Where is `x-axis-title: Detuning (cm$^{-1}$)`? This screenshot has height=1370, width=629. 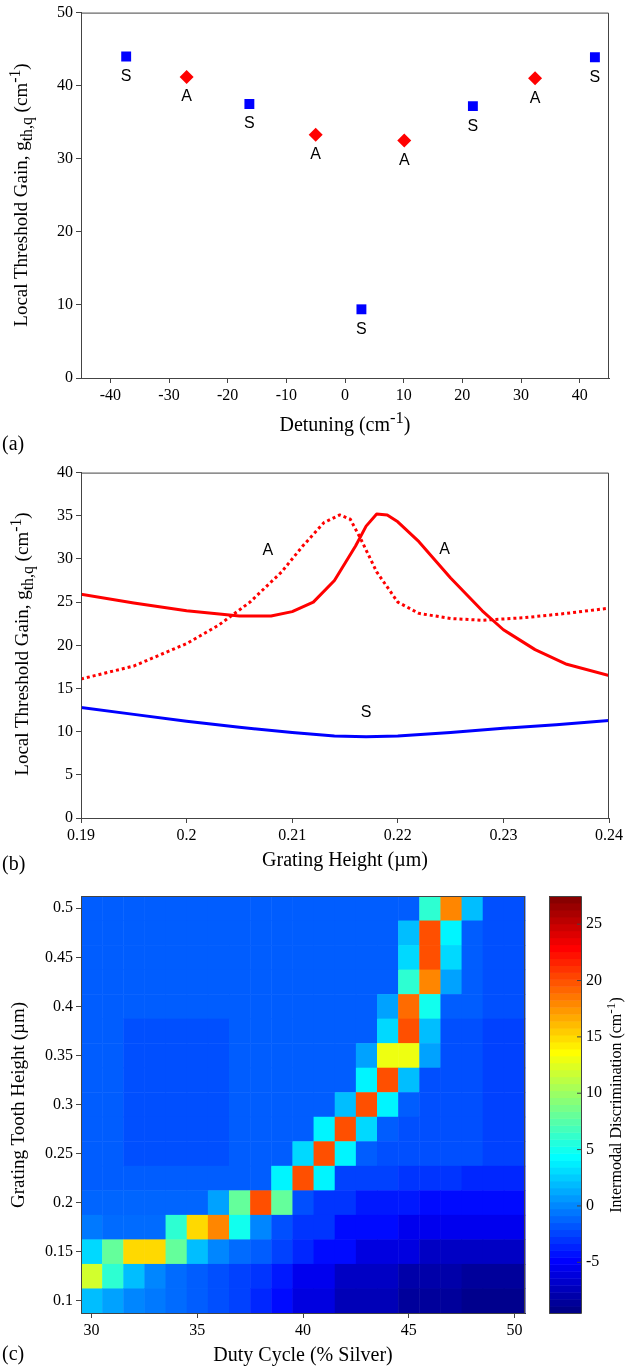
x-axis-title: Detuning (cm$^{-1}$) is located at coordinates (345, 422).